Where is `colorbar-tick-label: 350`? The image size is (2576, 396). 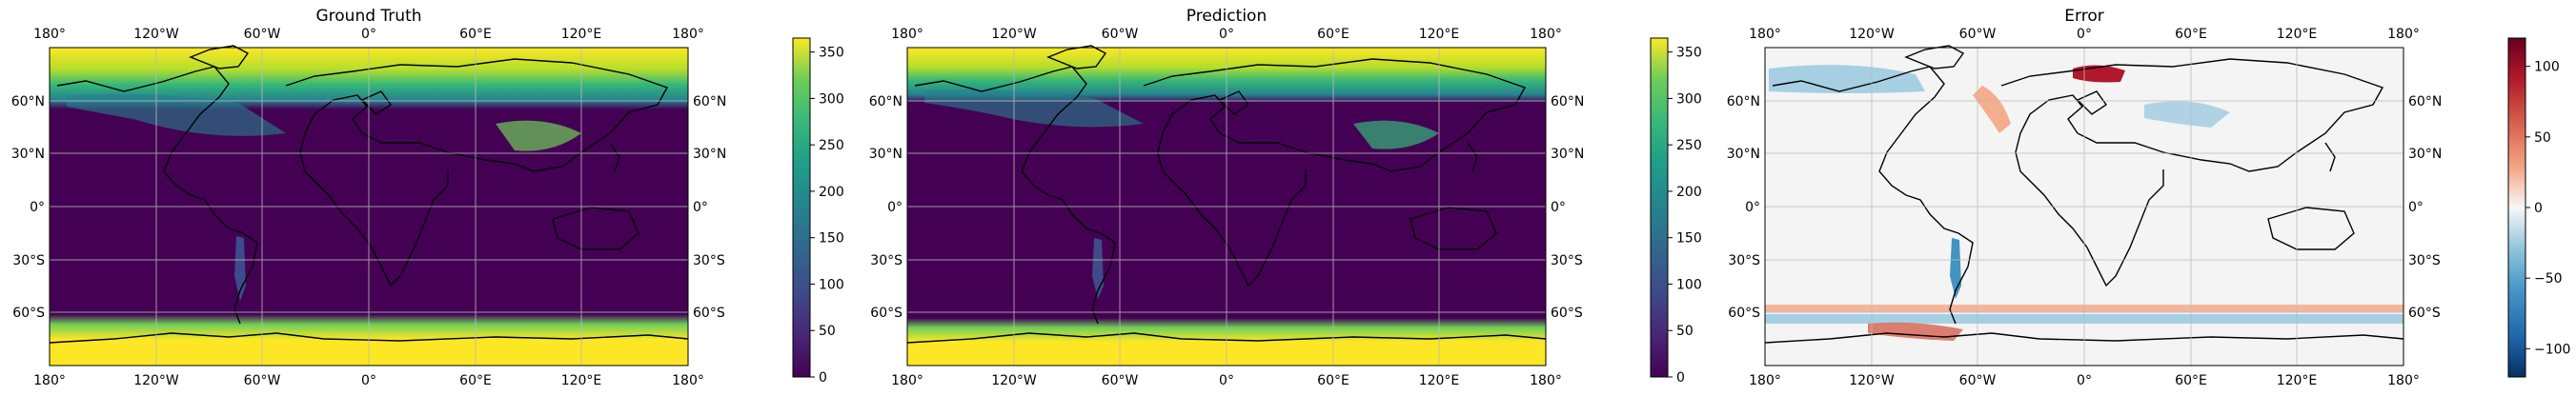
colorbar-tick-label: 350 is located at coordinates (832, 53).